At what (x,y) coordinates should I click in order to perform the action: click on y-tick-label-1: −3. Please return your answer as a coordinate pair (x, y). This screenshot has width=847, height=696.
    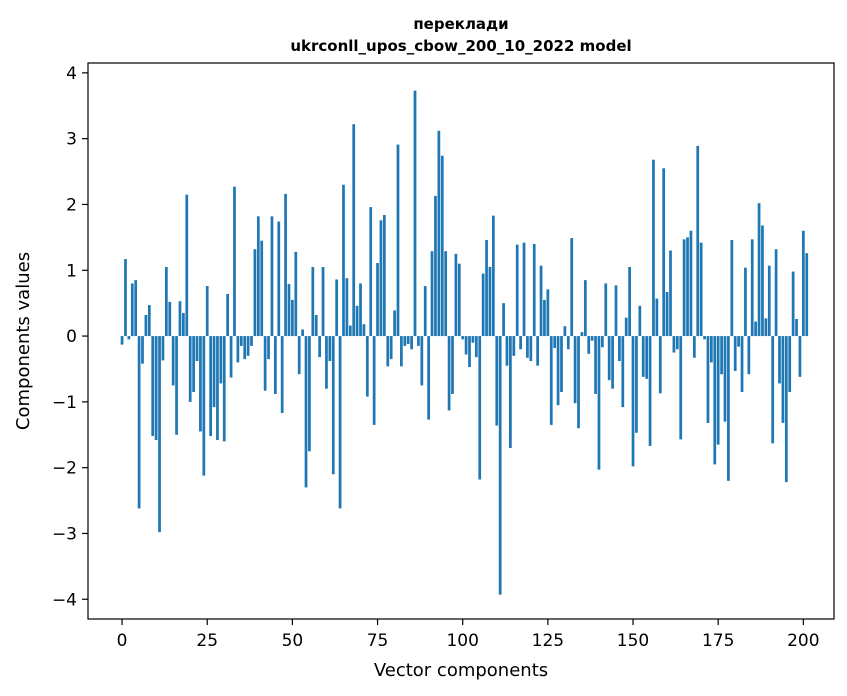
    Looking at the image, I should click on (64, 534).